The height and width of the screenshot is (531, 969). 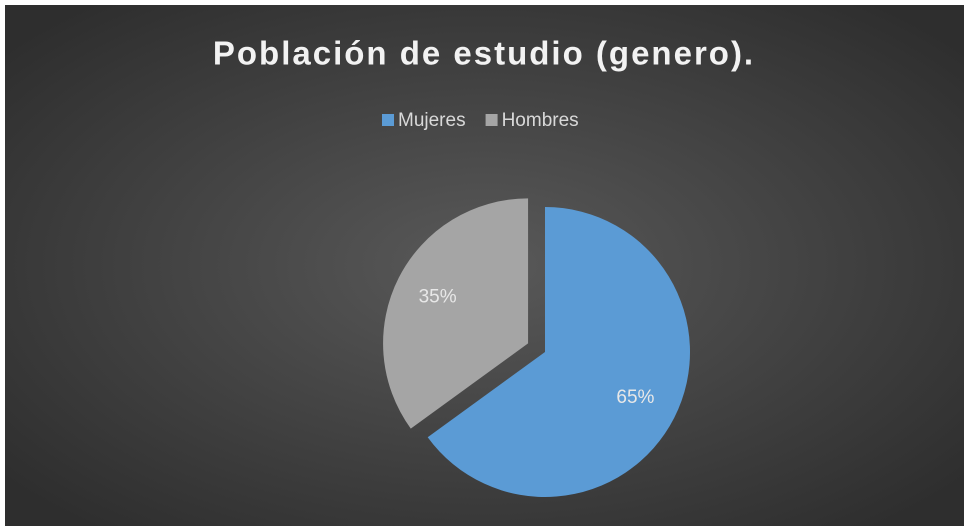 I want to click on chart-title: Población de estudio (genero)., so click(x=484, y=53).